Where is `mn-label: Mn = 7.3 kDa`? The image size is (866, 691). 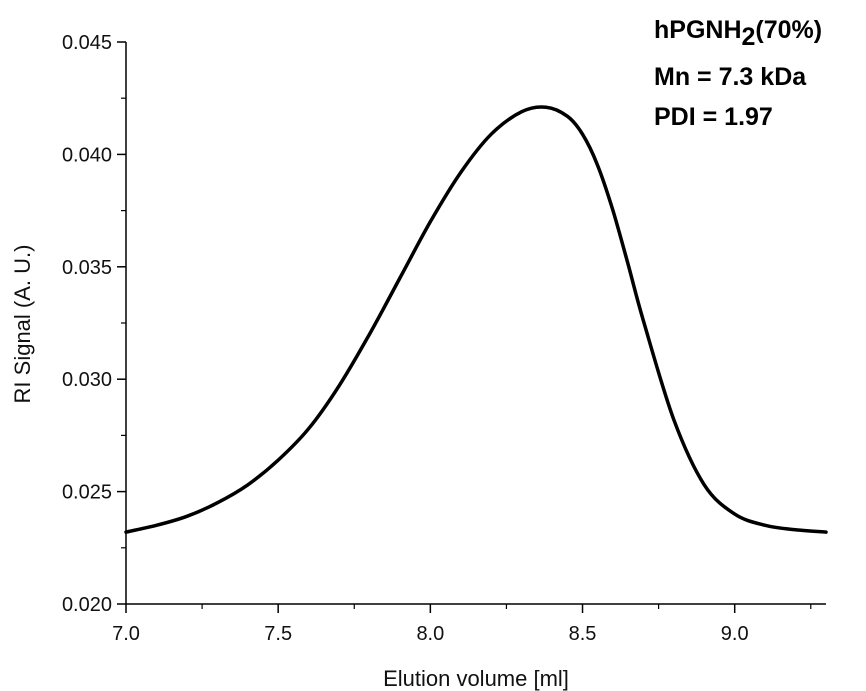 mn-label: Mn = 7.3 kDa is located at coordinates (730, 77).